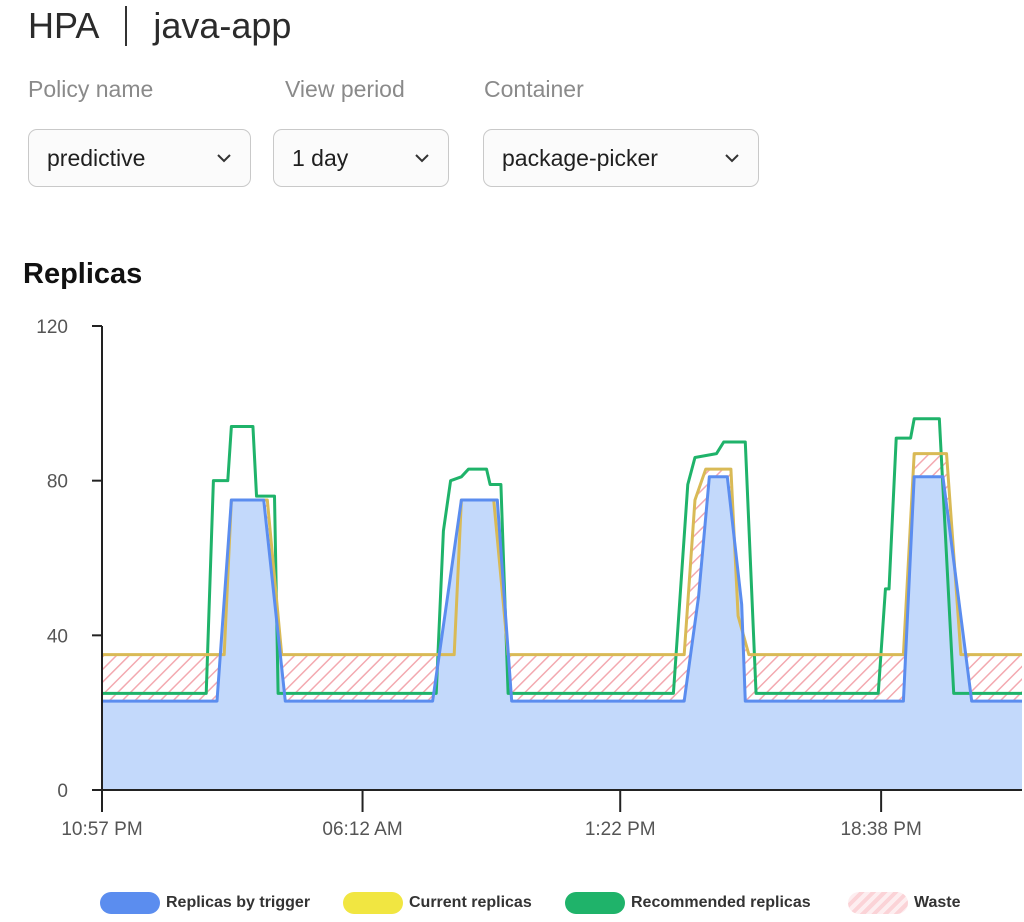 This screenshot has width=1024, height=922. I want to click on policy-name-select: predictive, so click(139, 158).